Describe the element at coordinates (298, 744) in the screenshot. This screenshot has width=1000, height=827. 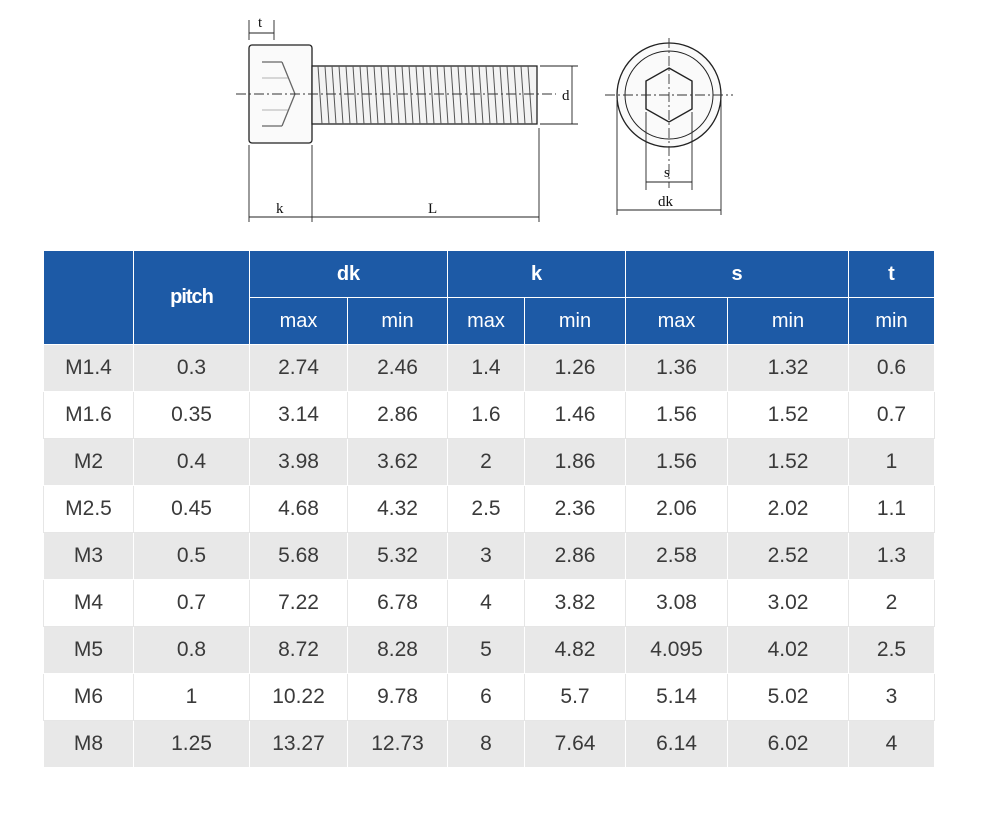
I see `cell-dk-max: 13.27` at that location.